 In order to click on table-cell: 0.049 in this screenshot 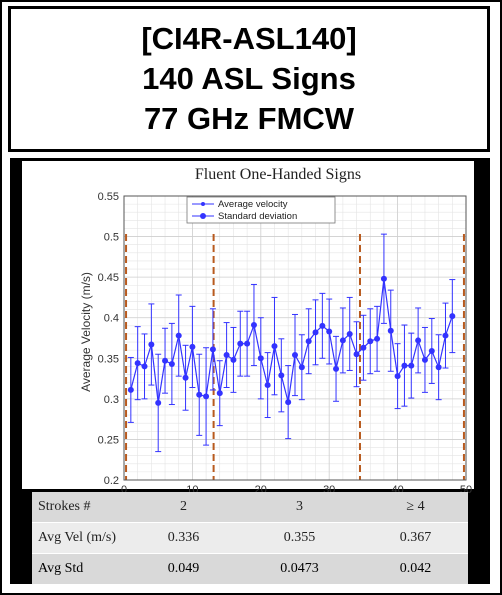, I will do `click(184, 569)`.